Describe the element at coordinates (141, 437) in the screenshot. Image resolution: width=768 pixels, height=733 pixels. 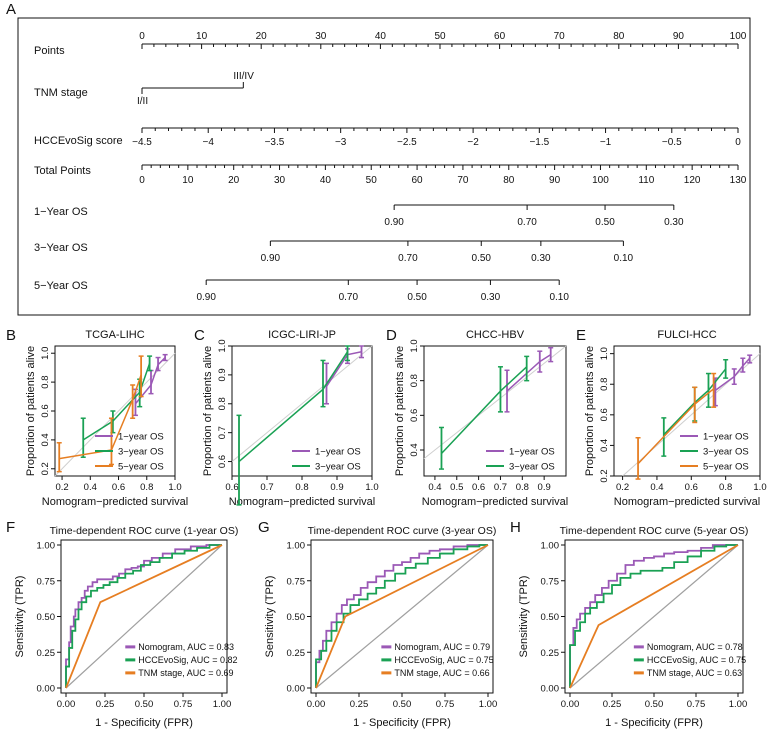
I see `legend-label: 1−year OS` at that location.